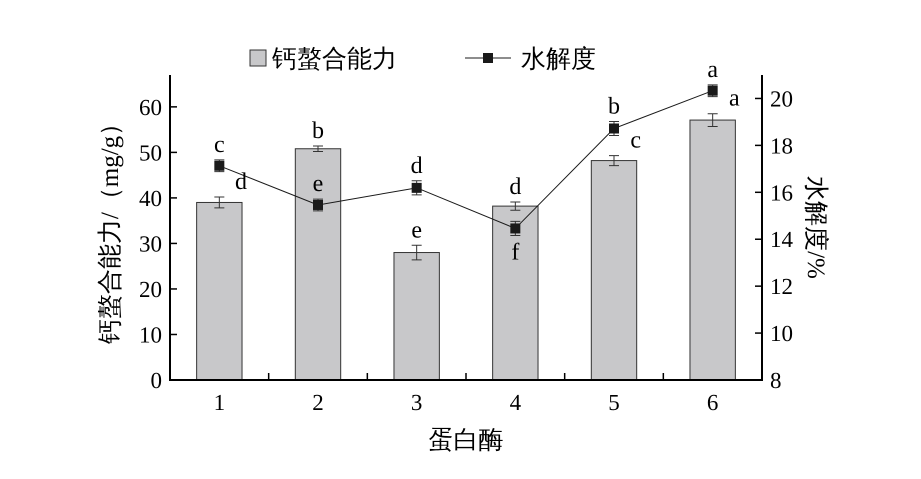 The width and height of the screenshot is (921, 479). I want to click on x-tick-label: 1, so click(220, 402).